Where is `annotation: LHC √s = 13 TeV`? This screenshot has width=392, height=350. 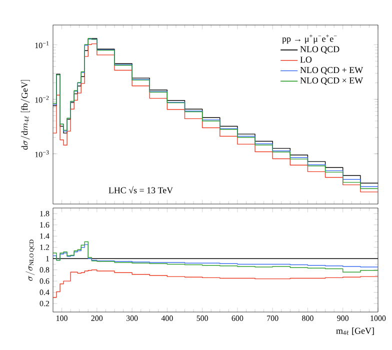
annotation: LHC √s = 13 TeV is located at coordinates (140, 190).